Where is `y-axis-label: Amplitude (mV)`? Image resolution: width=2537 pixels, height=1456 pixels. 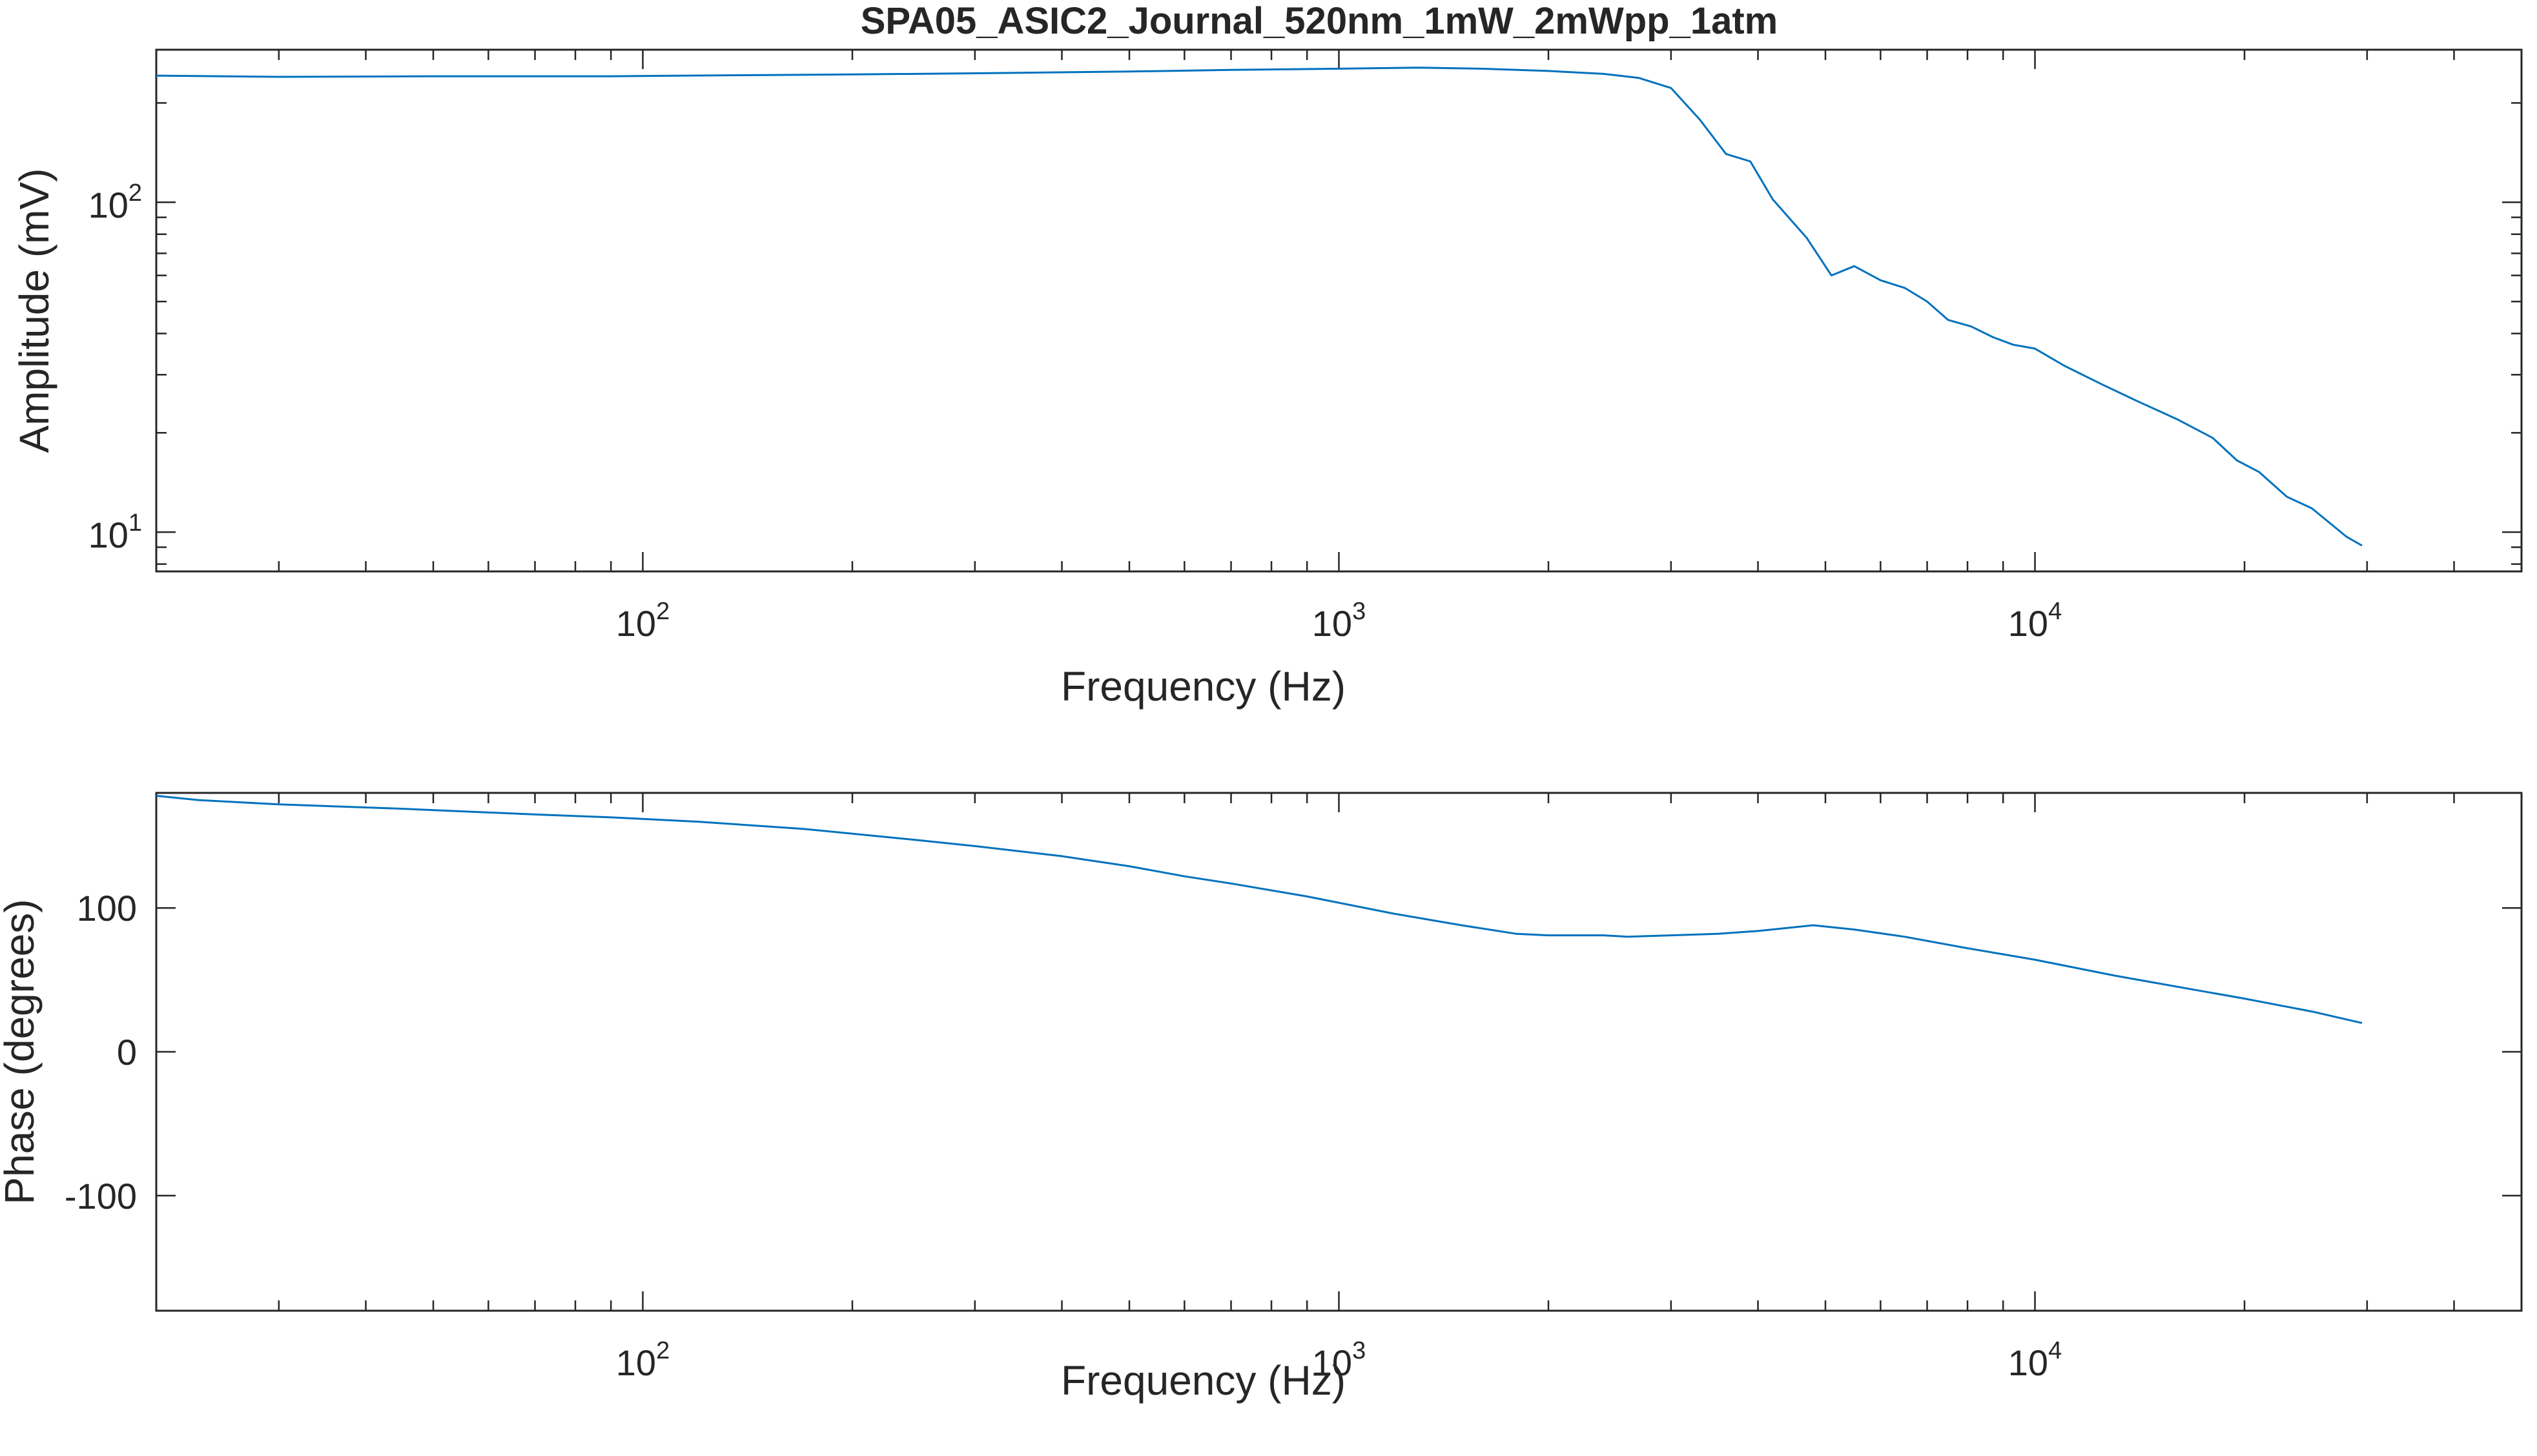
y-axis-label: Amplitude (mV) is located at coordinates (34, 311).